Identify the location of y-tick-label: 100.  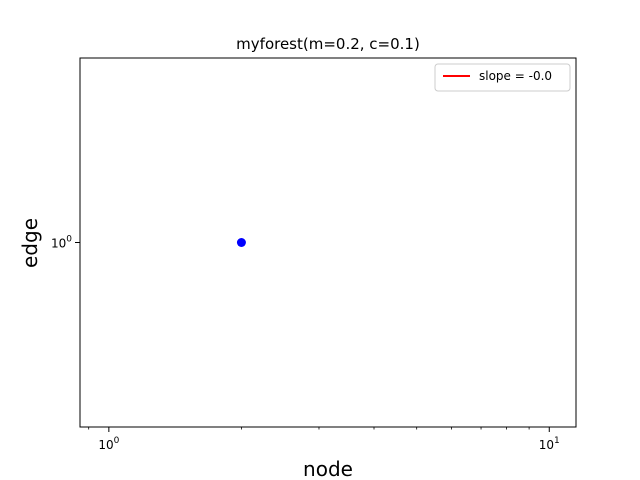
(61, 243).